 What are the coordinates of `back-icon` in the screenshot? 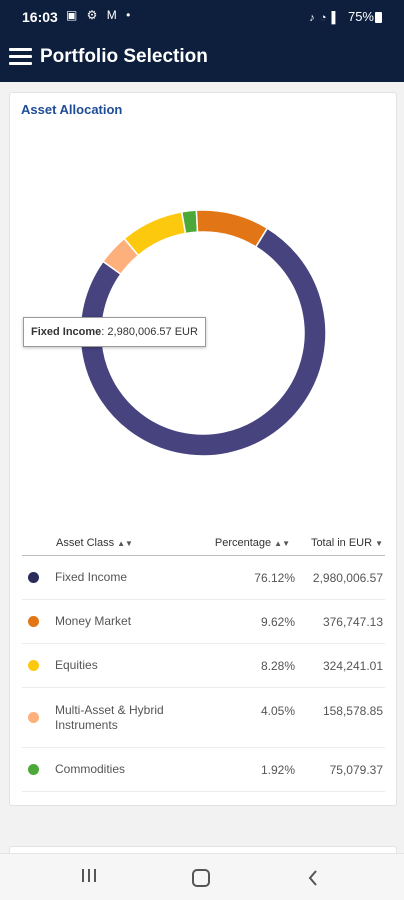 It's located at (313, 878).